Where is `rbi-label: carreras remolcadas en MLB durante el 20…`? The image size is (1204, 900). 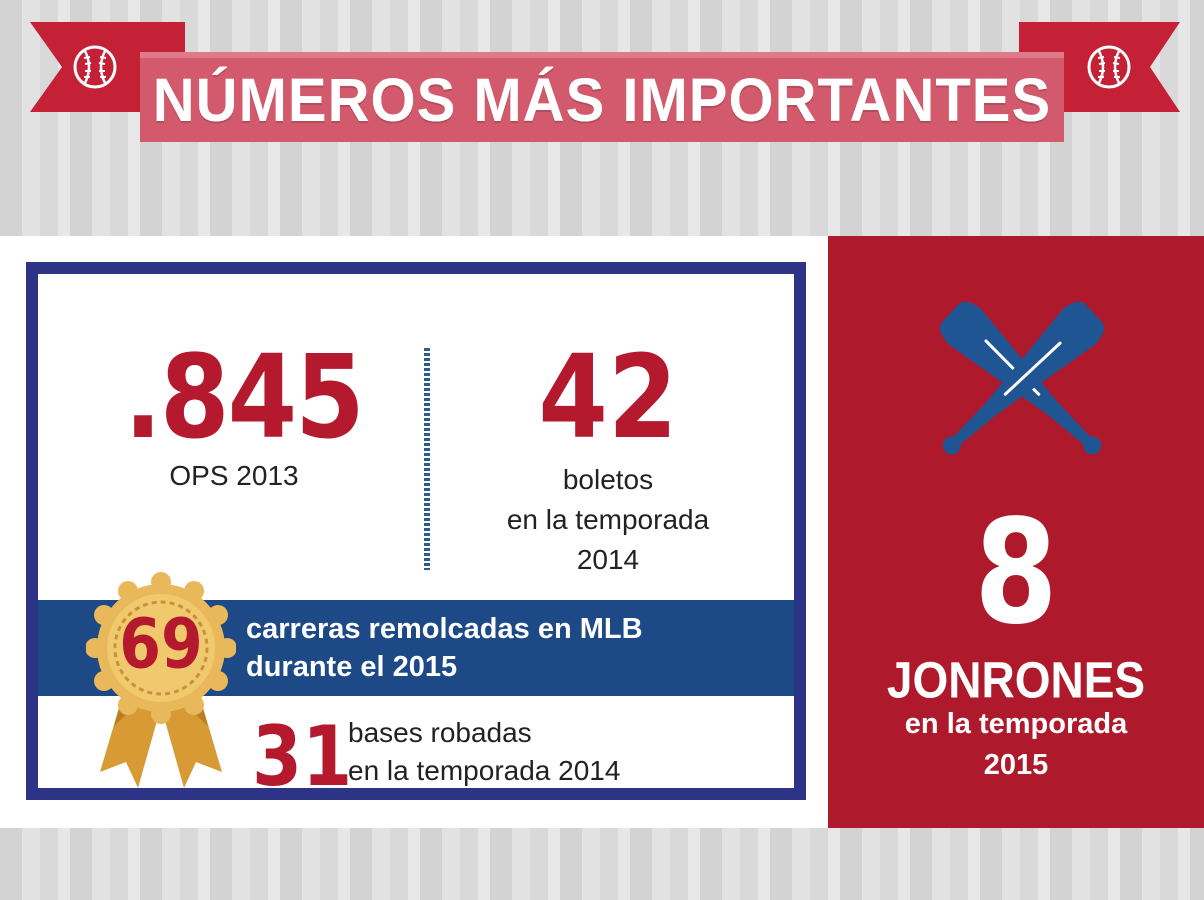 rbi-label: carreras remolcadas en MLB durante el 20… is located at coordinates (516, 648).